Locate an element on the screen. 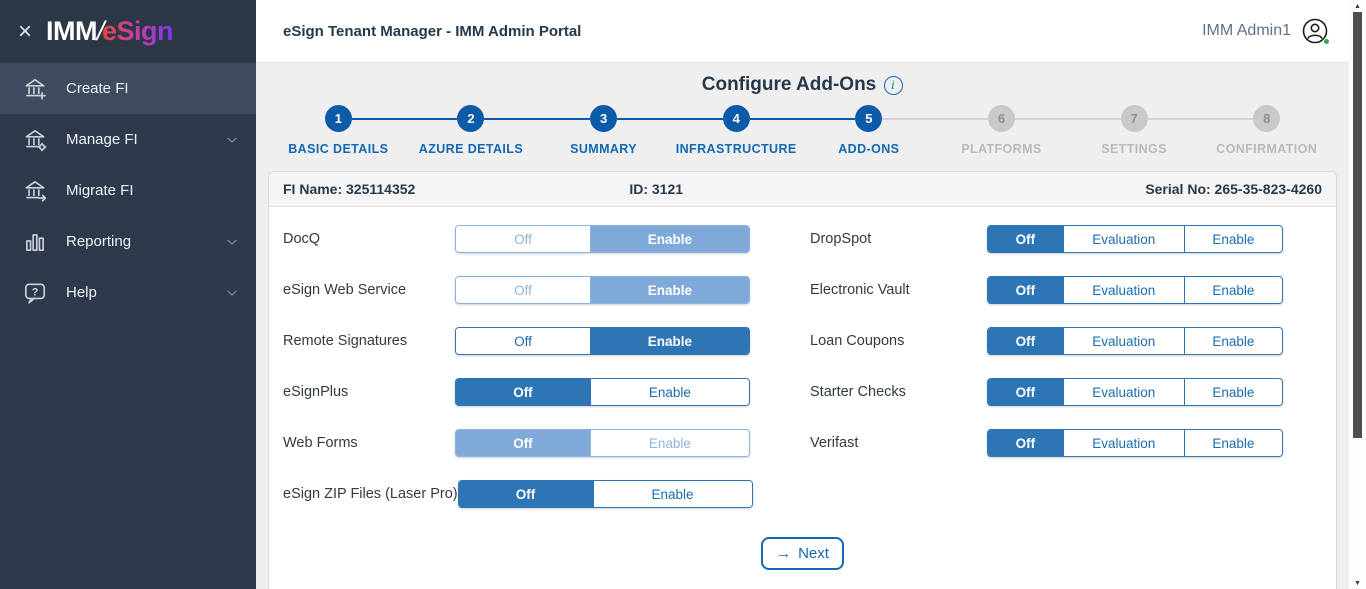 Image resolution: width=1366 pixels, height=589 pixels. wizard-step-confirmation: 8 CONFIRMATION is located at coordinates (1266, 130).